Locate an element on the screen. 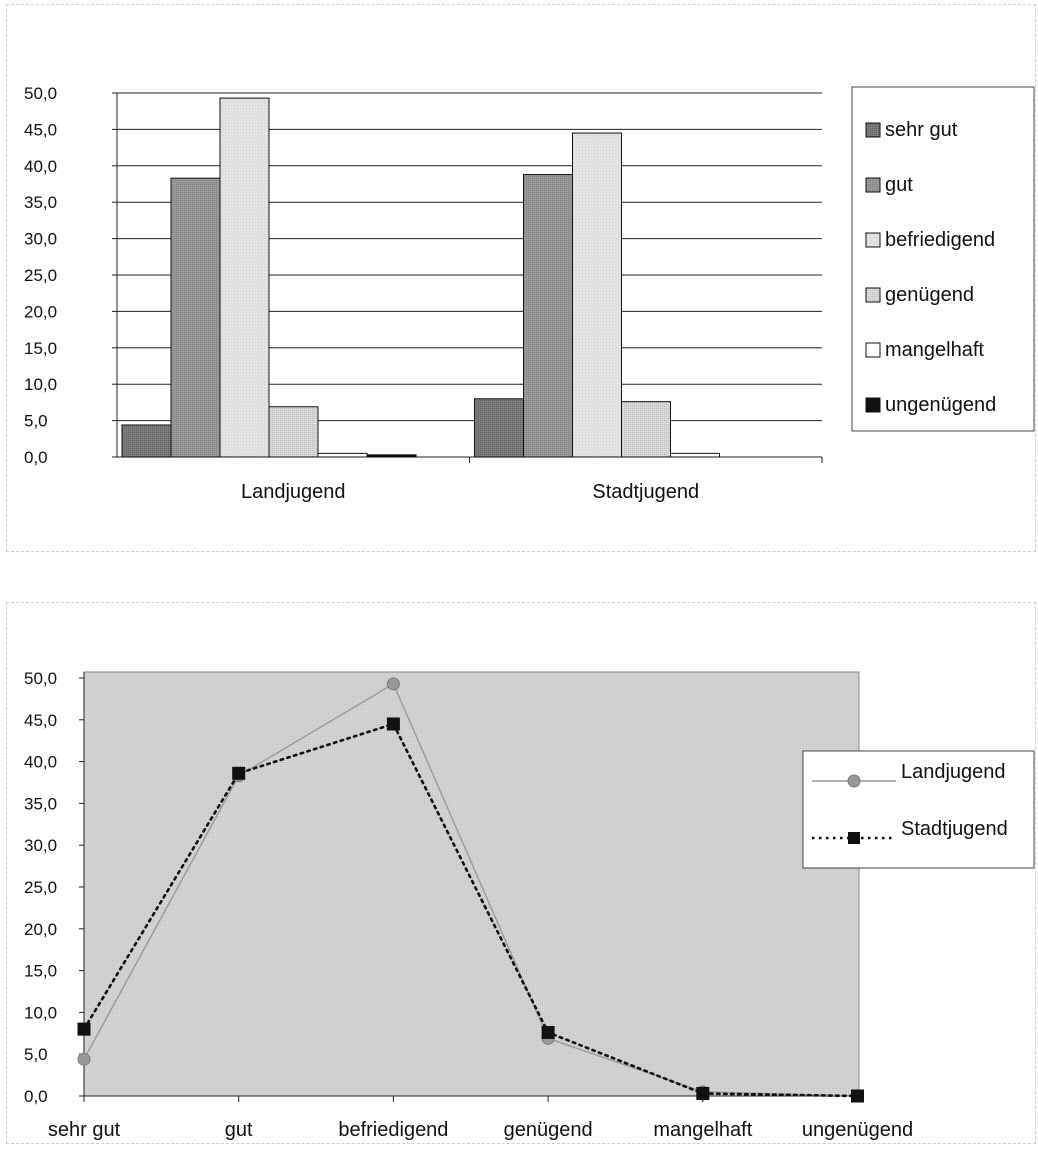 The width and height of the screenshot is (1038, 1149). point-stadtjugend-gut is located at coordinates (239, 773).